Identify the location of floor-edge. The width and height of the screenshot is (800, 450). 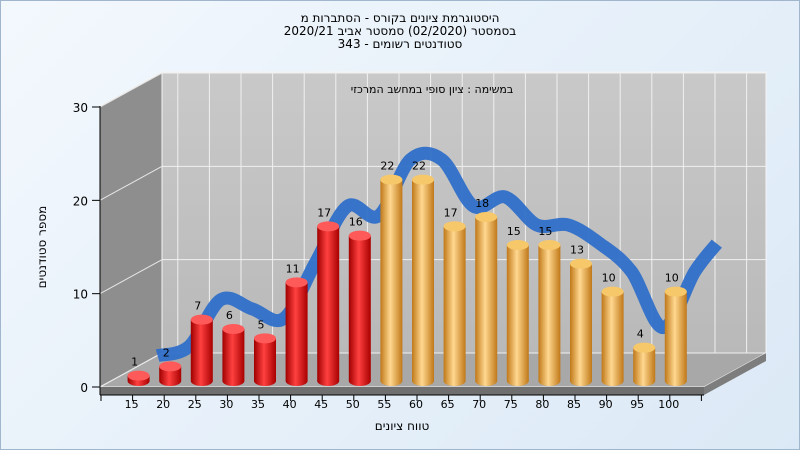
(402, 391).